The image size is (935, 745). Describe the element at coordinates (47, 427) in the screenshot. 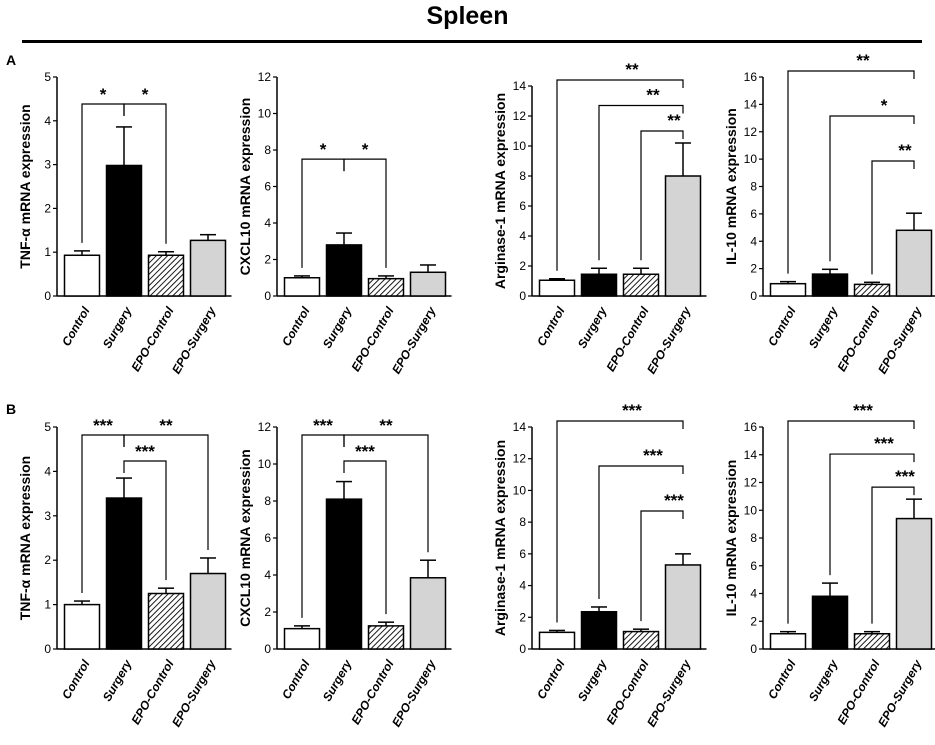

I see `y-tick-label: 5` at that location.